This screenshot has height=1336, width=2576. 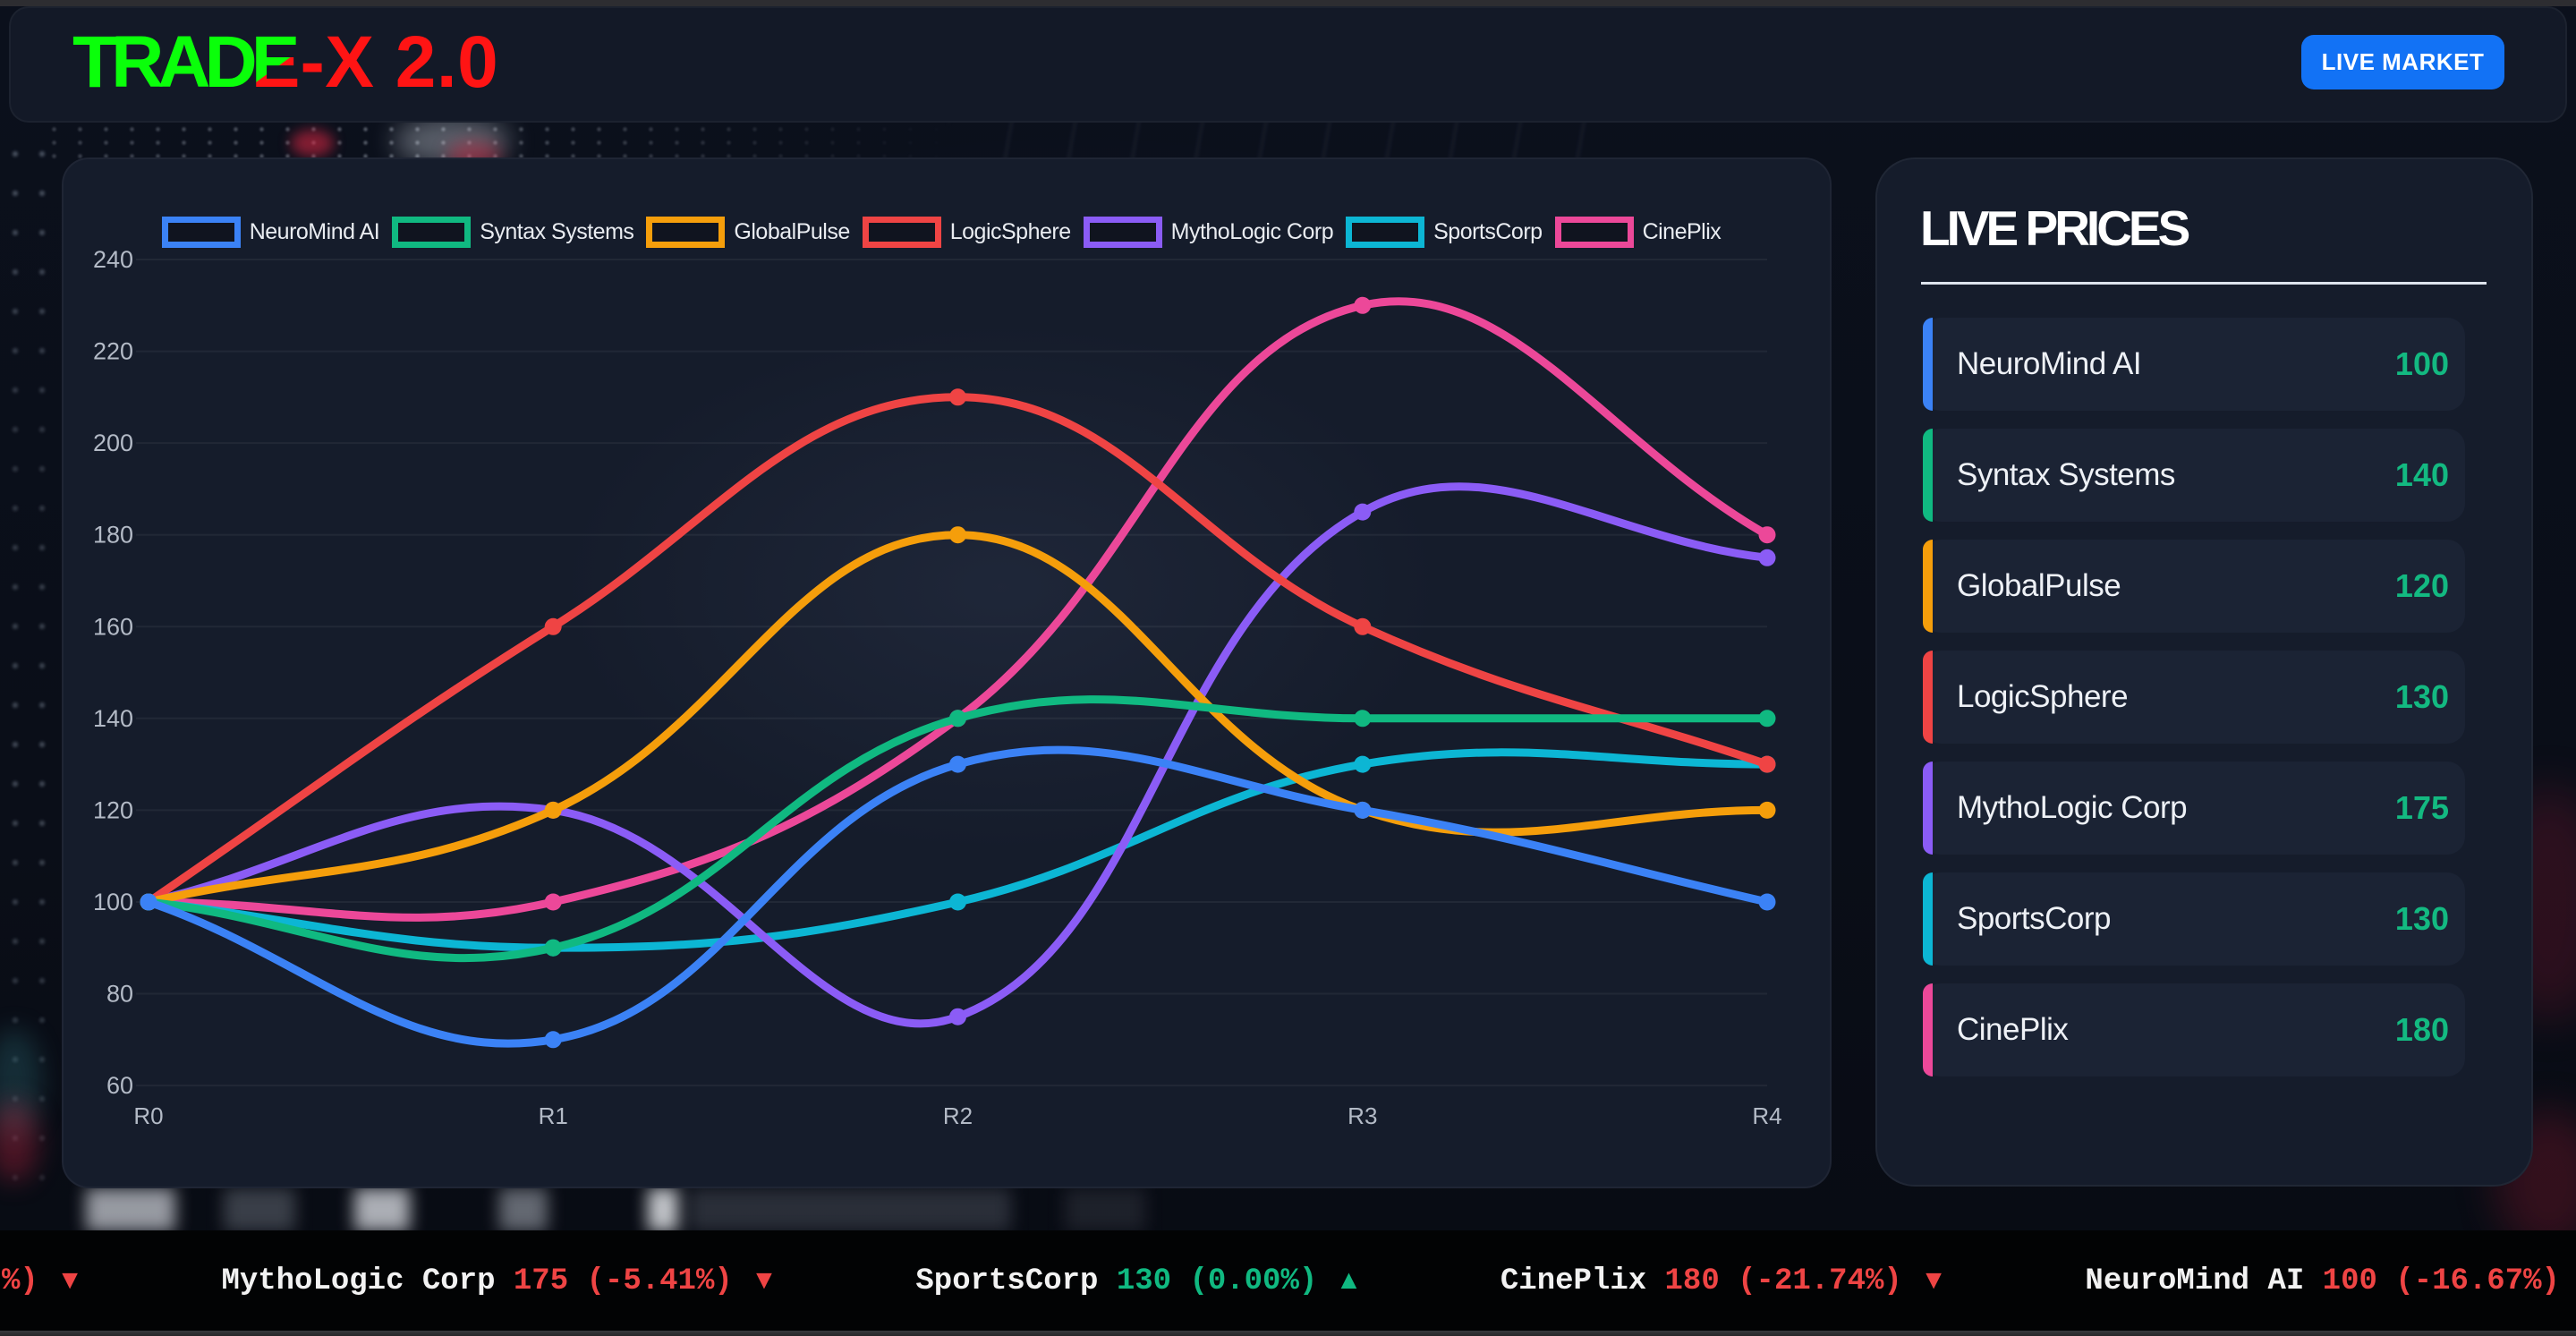 What do you see at coordinates (113, 627) in the screenshot?
I see `svg-text: 160` at bounding box center [113, 627].